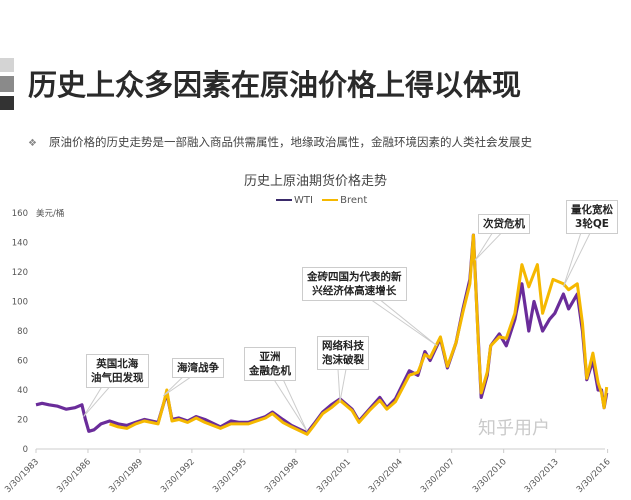 Image resolution: width=631 pixels, height=500 pixels. I want to click on annotation-line: 油气田发现, so click(117, 378).